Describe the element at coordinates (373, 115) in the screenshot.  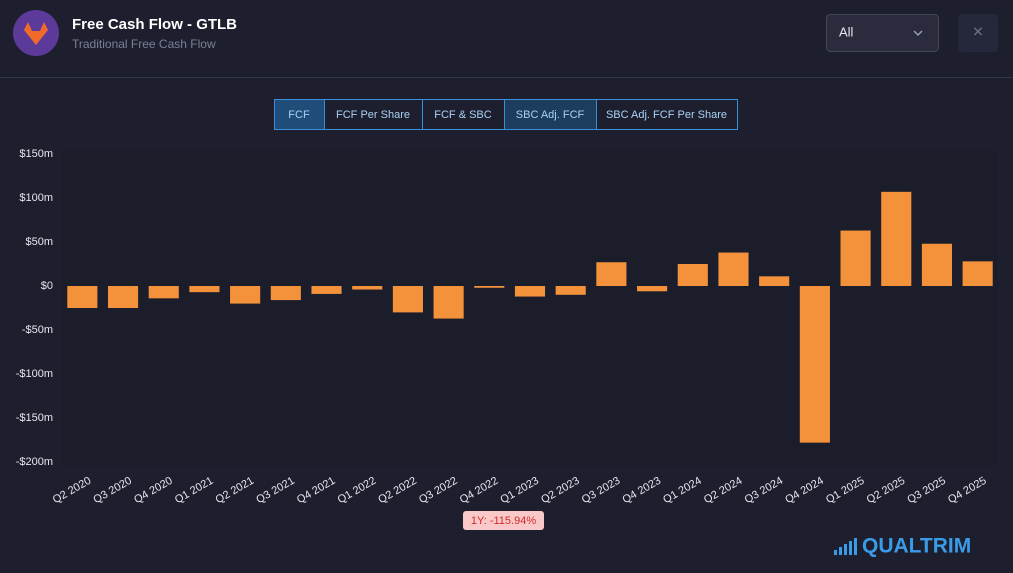
I see `tab-label: FCF Per Share` at that location.